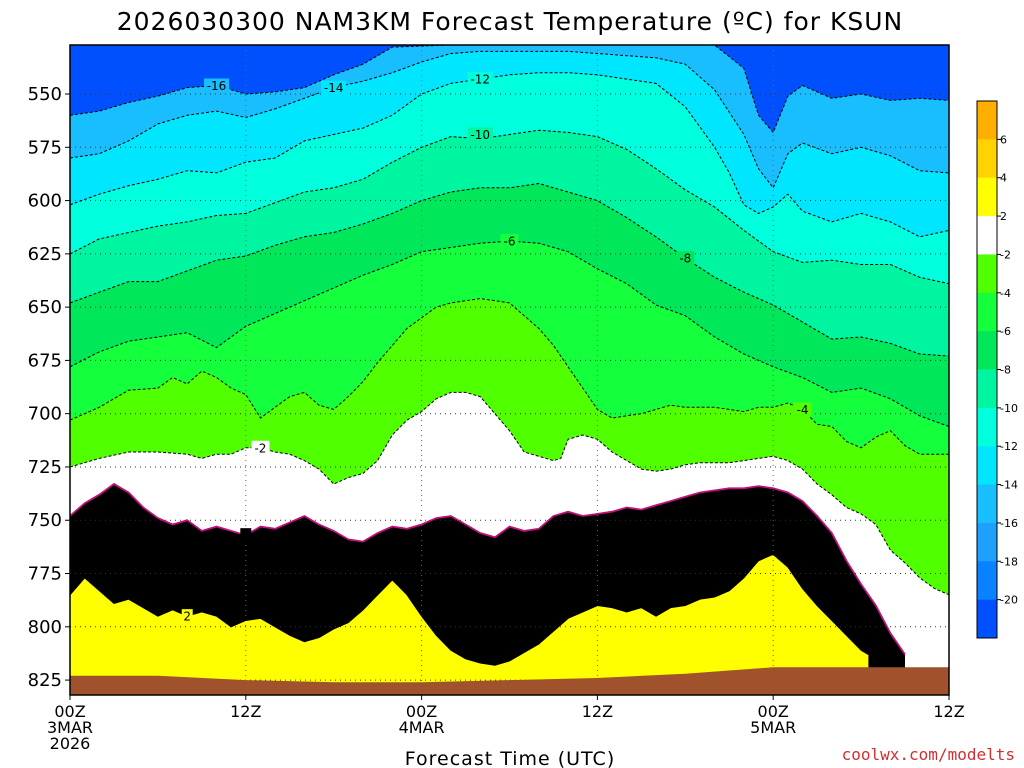 The height and width of the screenshot is (768, 1024). I want to click on y-tick-label: 700, so click(45, 414).